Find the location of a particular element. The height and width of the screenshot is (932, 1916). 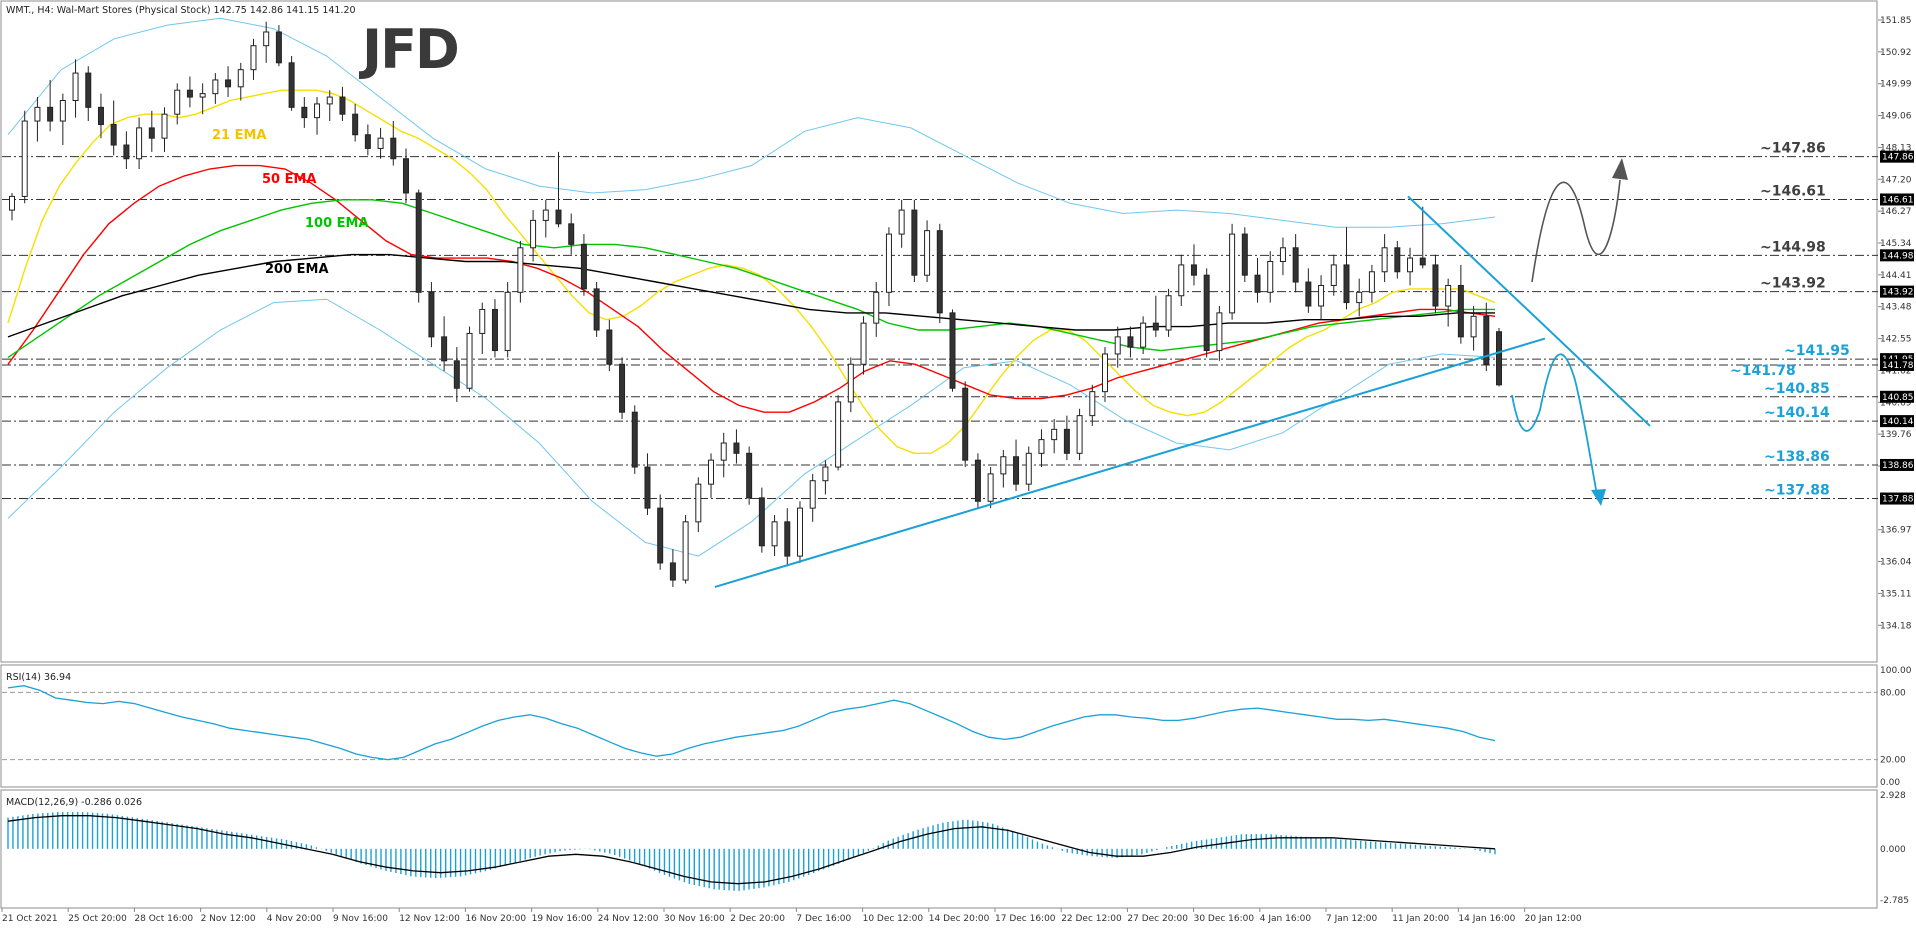

time-label: 30 Nov 16:00 is located at coordinates (694, 919).